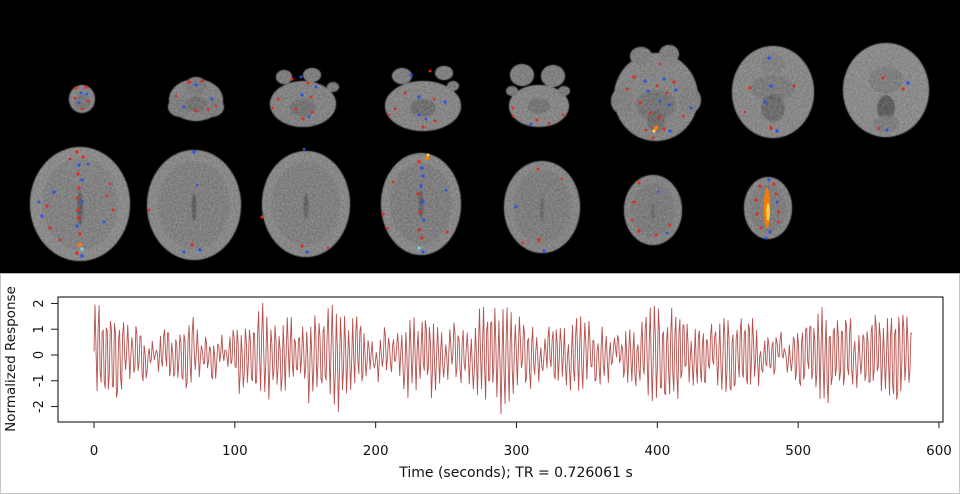 The image size is (960, 494). Describe the element at coordinates (515, 473) in the screenshot. I see `x-axis-label: Time (seconds); TR = 0.726061 s` at that location.